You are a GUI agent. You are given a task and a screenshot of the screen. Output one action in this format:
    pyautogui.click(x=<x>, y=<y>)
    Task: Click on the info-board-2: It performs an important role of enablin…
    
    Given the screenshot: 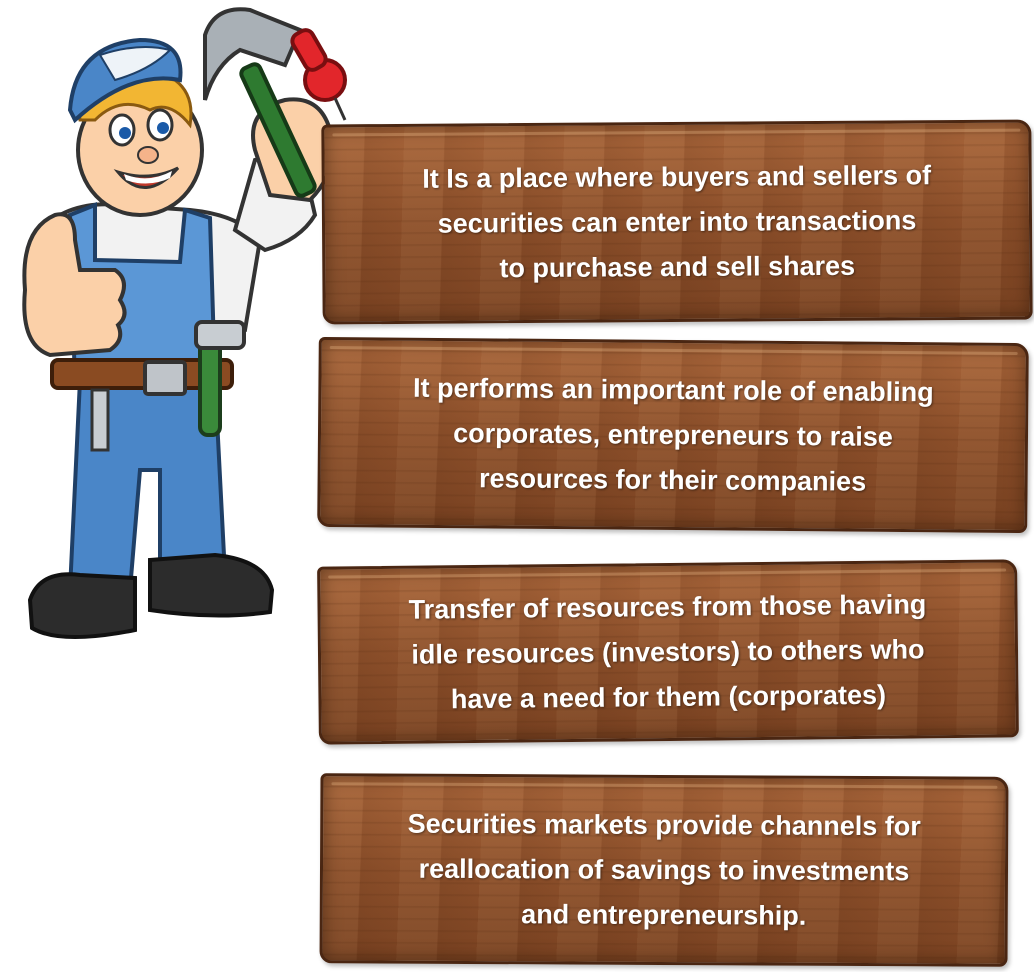 What is the action you would take?
    pyautogui.click(x=673, y=435)
    